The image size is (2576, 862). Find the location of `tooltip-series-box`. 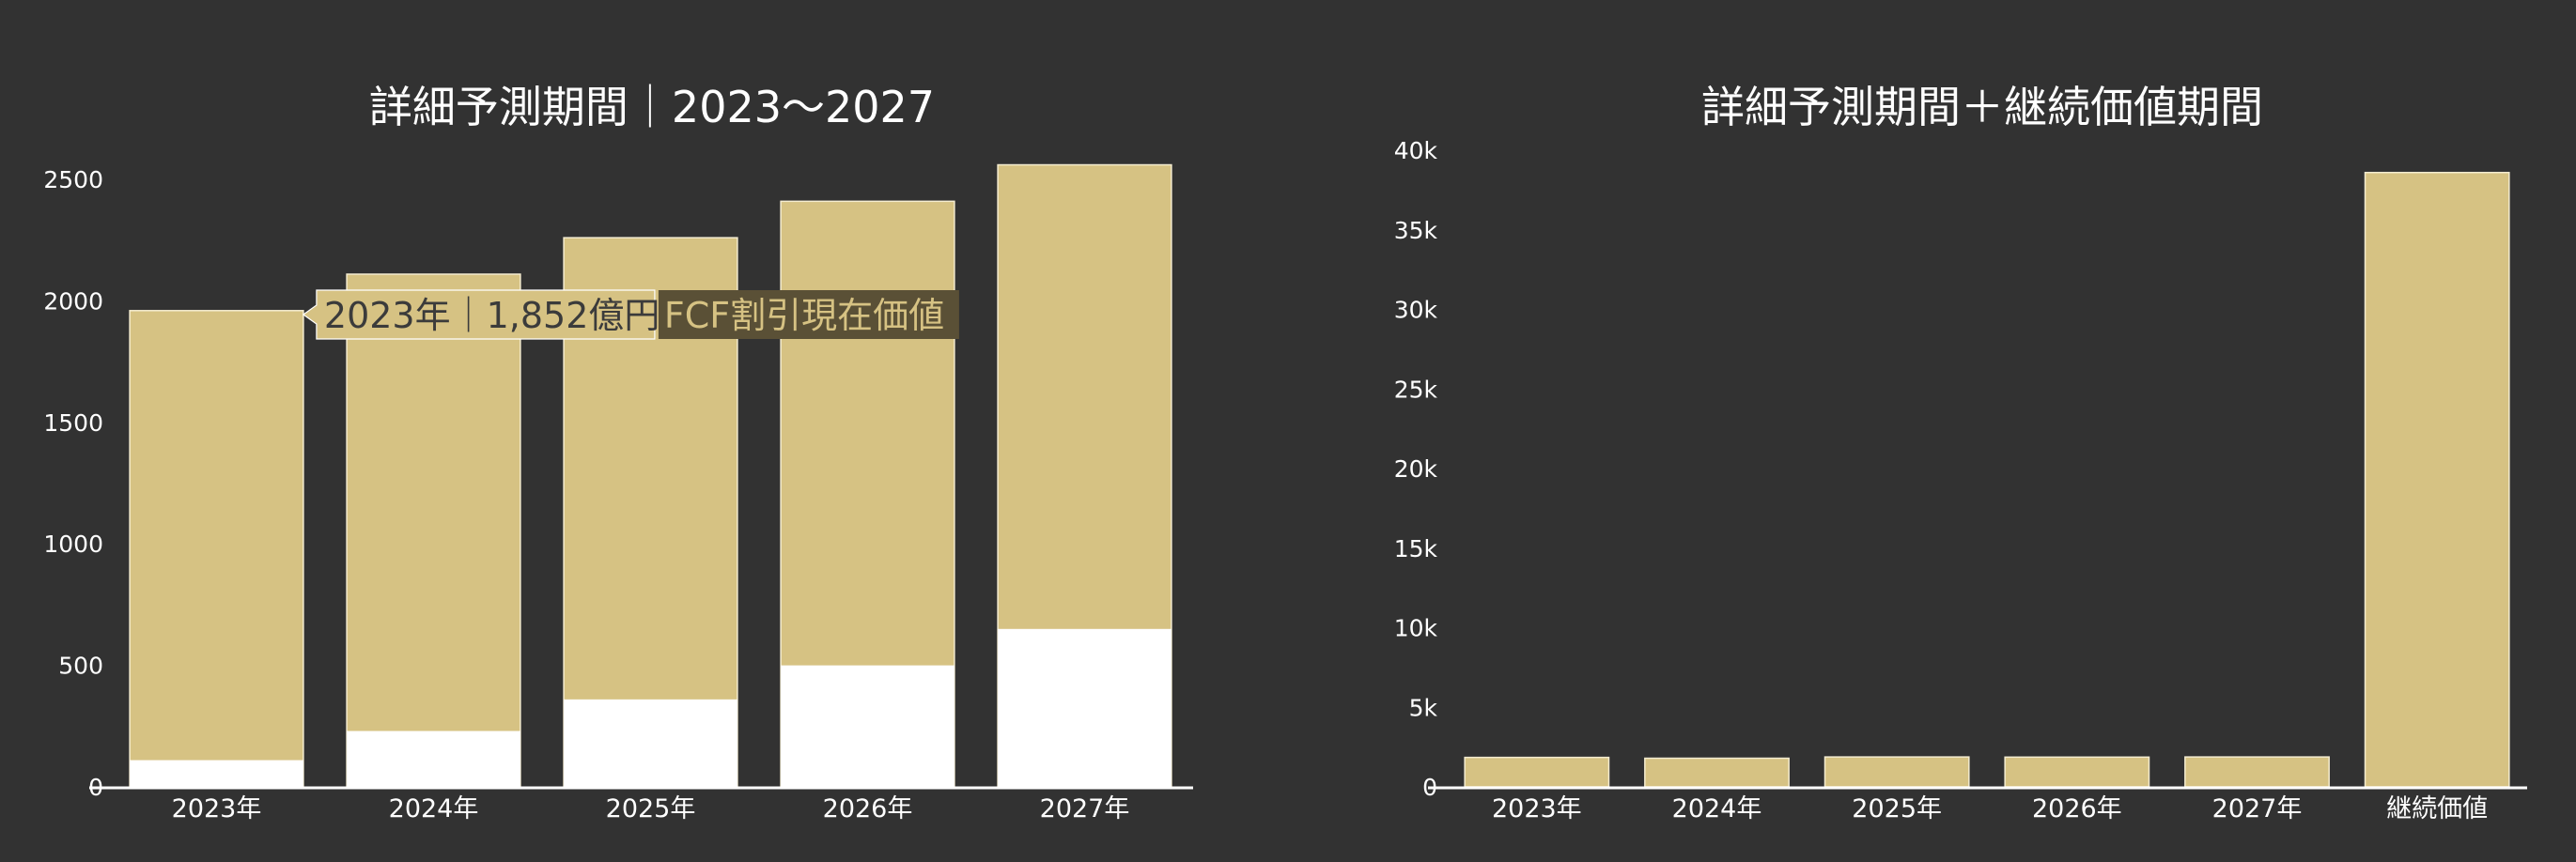

tooltip-series-box is located at coordinates (809, 314).